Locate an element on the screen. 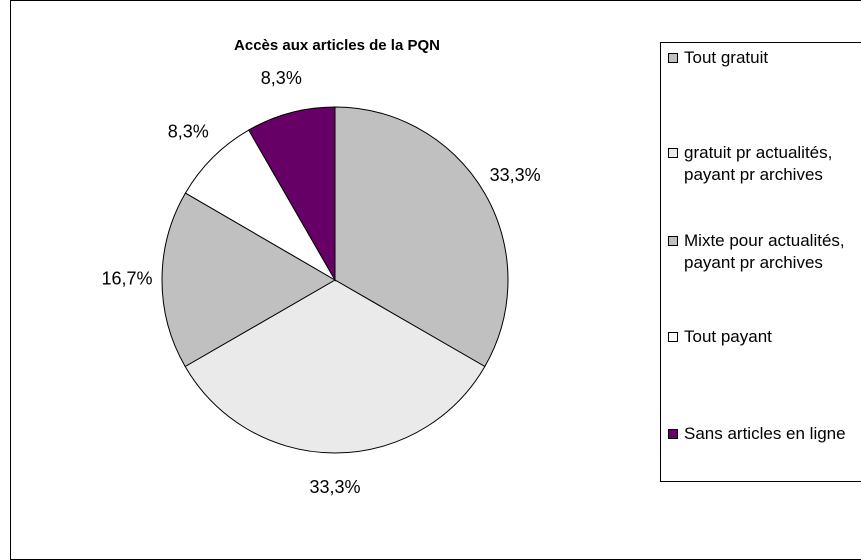 The height and width of the screenshot is (560, 861). legend-label: Sans articles en ligne is located at coordinates (765, 433).